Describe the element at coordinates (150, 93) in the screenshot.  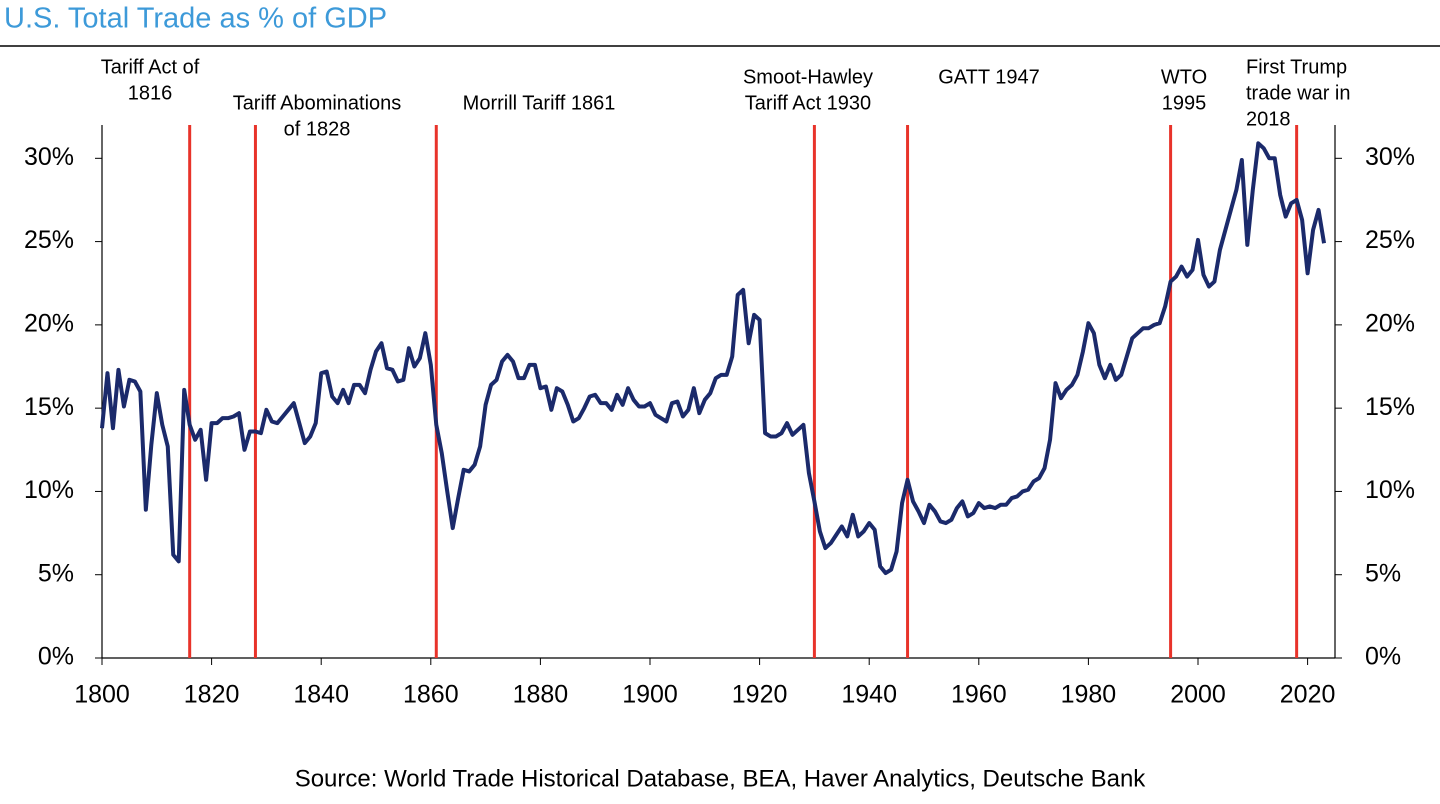
I see `event-label: 1816` at that location.